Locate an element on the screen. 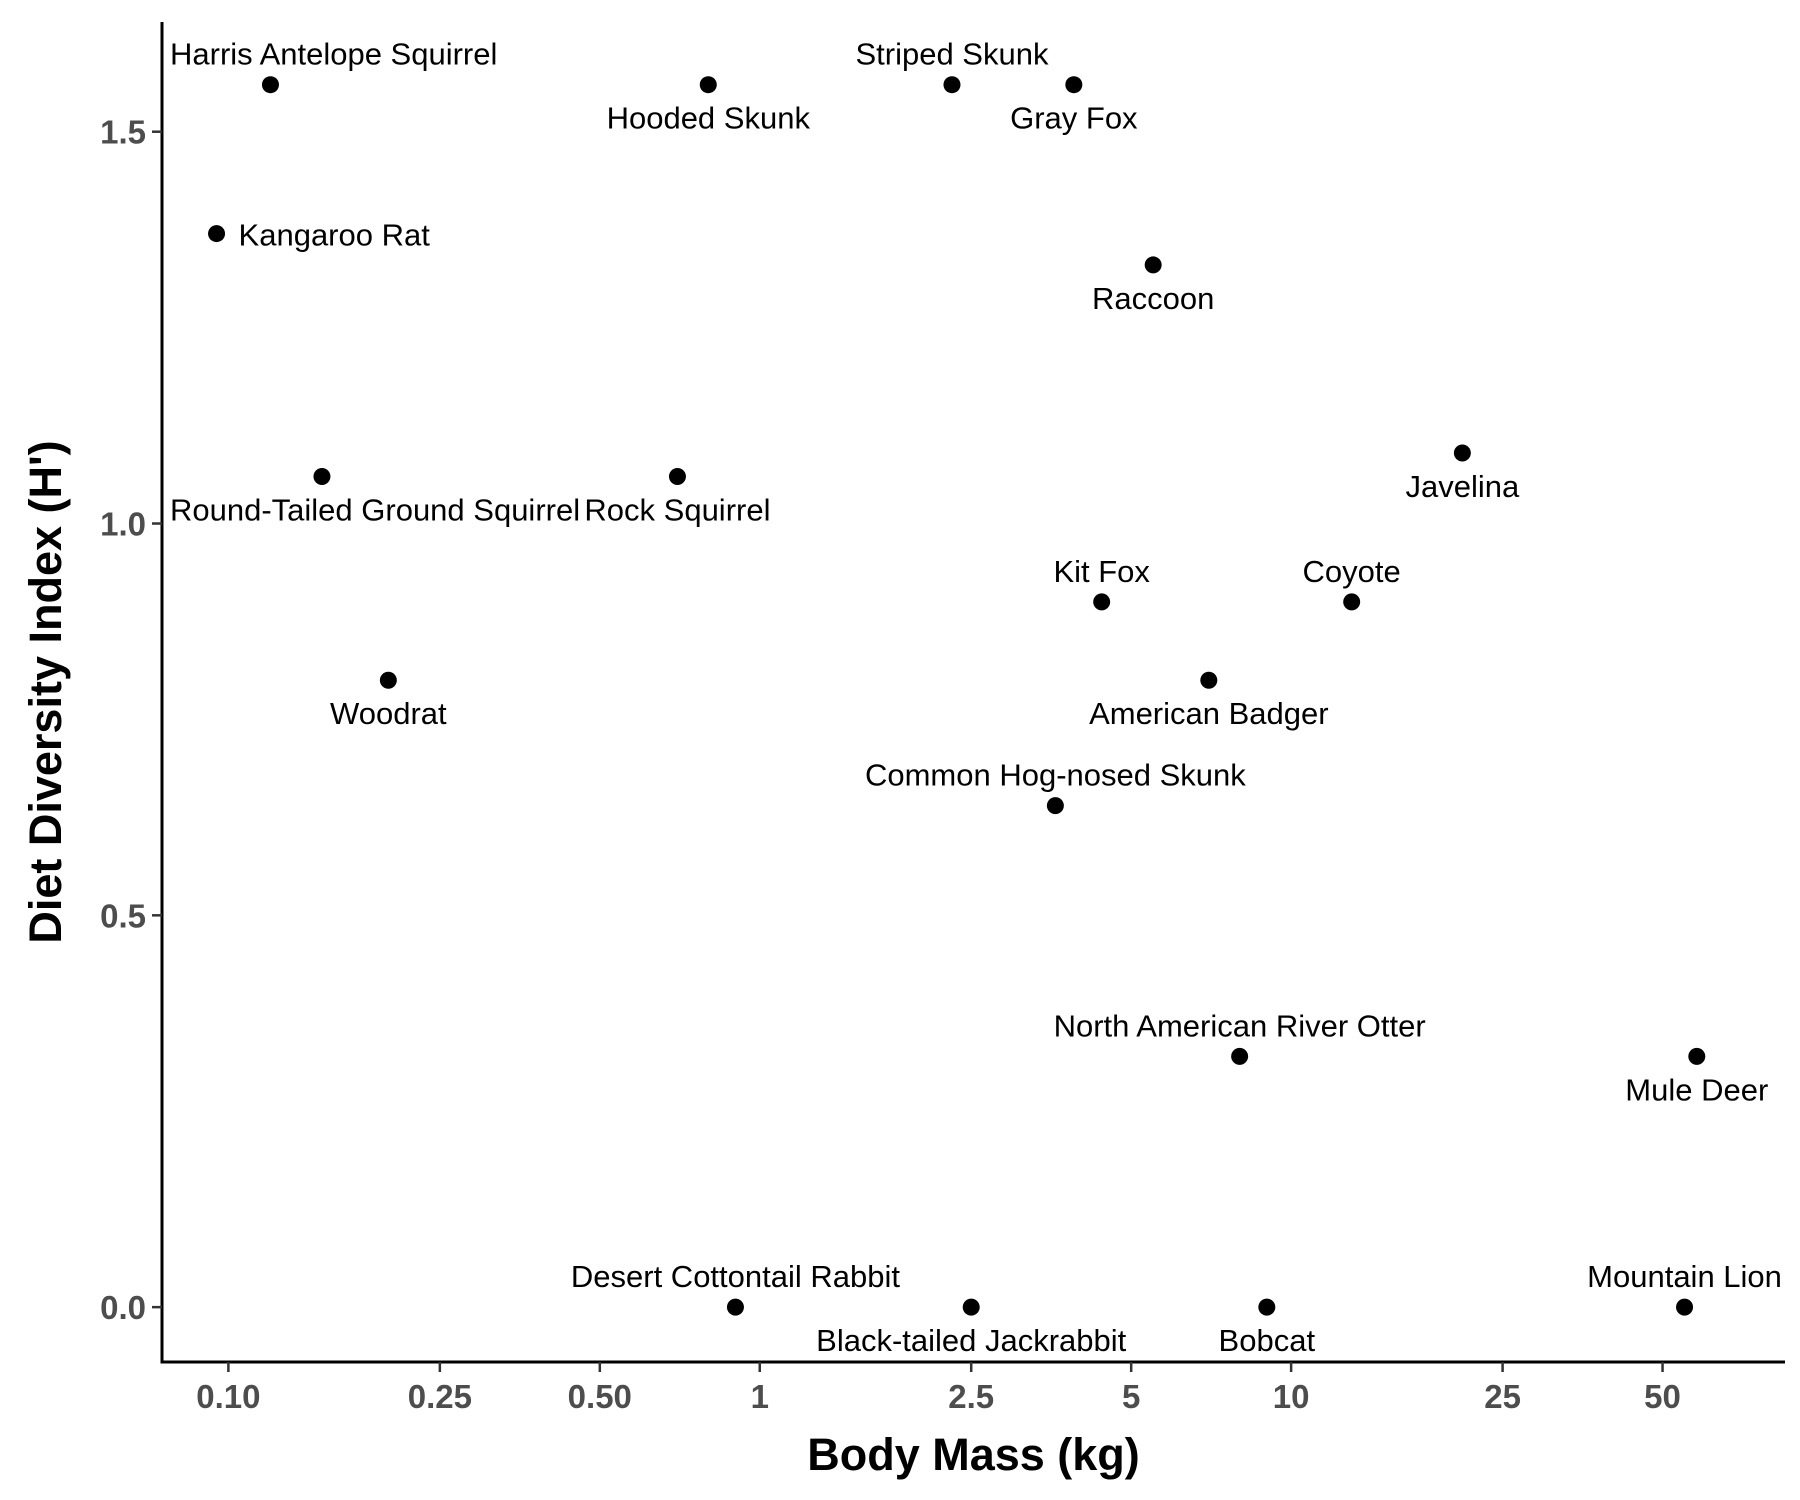  x-tick-label: 50 is located at coordinates (1662, 1396).